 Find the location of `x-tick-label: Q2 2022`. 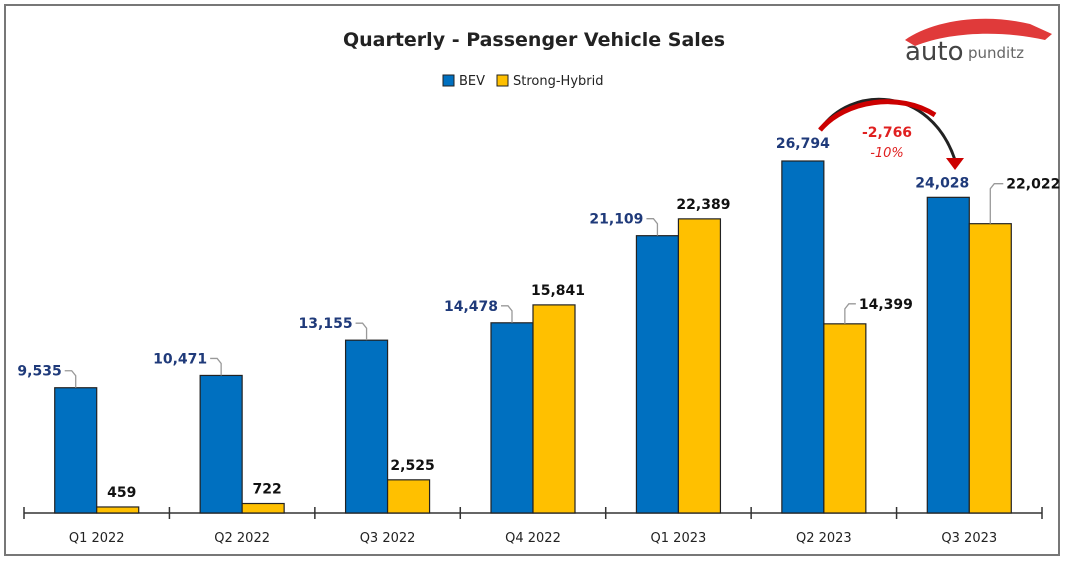

x-tick-label: Q2 2022 is located at coordinates (242, 538).